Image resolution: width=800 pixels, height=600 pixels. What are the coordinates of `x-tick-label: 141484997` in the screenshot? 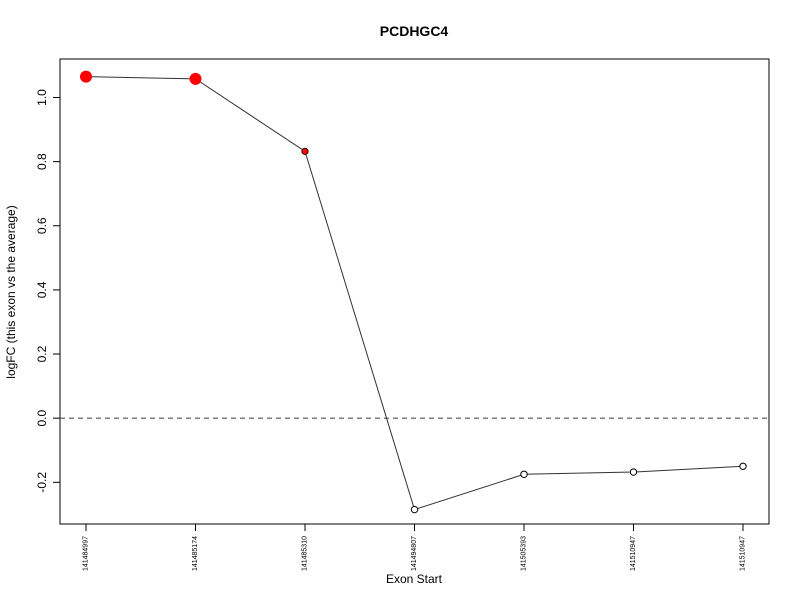 It's located at (86, 553).